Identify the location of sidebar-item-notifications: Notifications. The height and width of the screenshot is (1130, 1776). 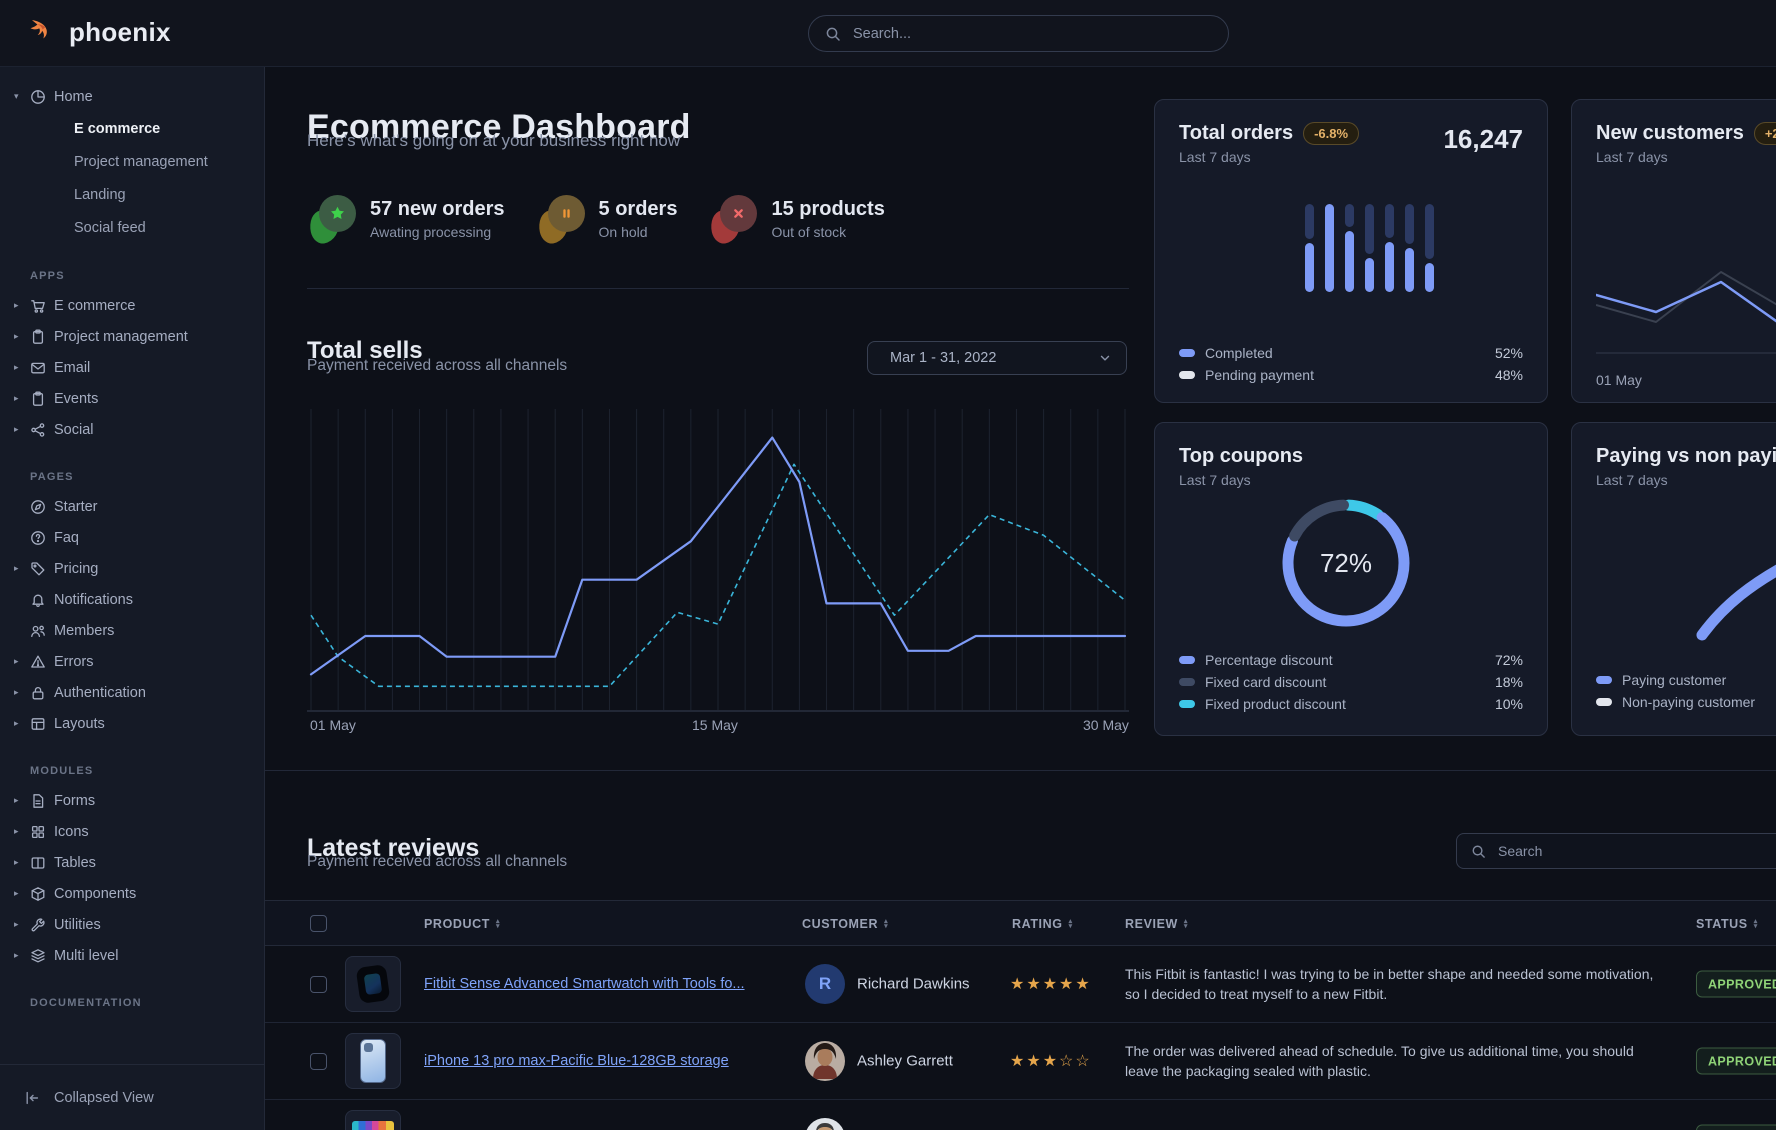
(133, 599).